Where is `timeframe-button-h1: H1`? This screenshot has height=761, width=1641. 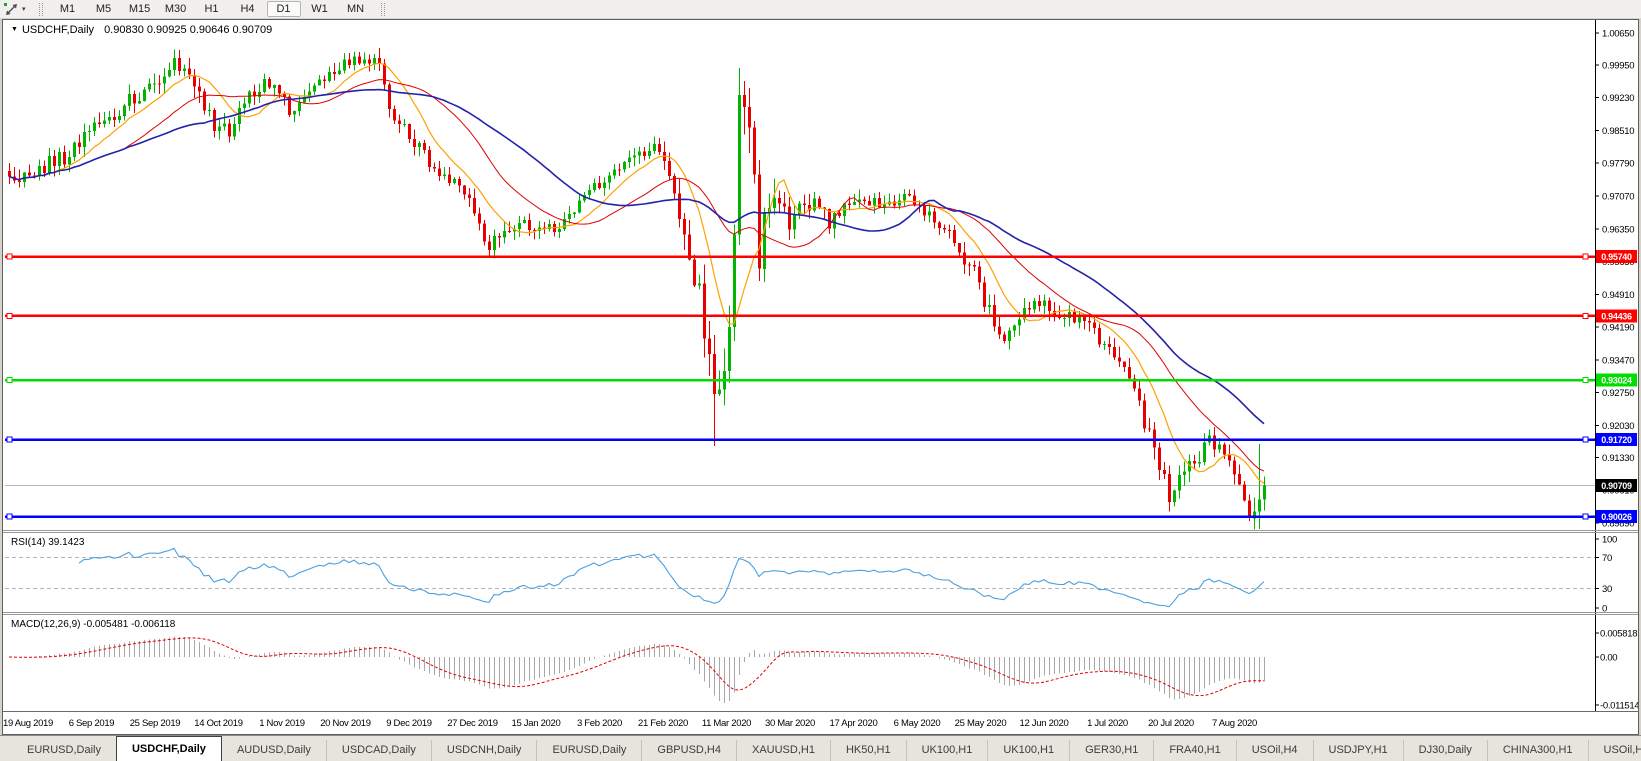 timeframe-button-h1: H1 is located at coordinates (211, 9).